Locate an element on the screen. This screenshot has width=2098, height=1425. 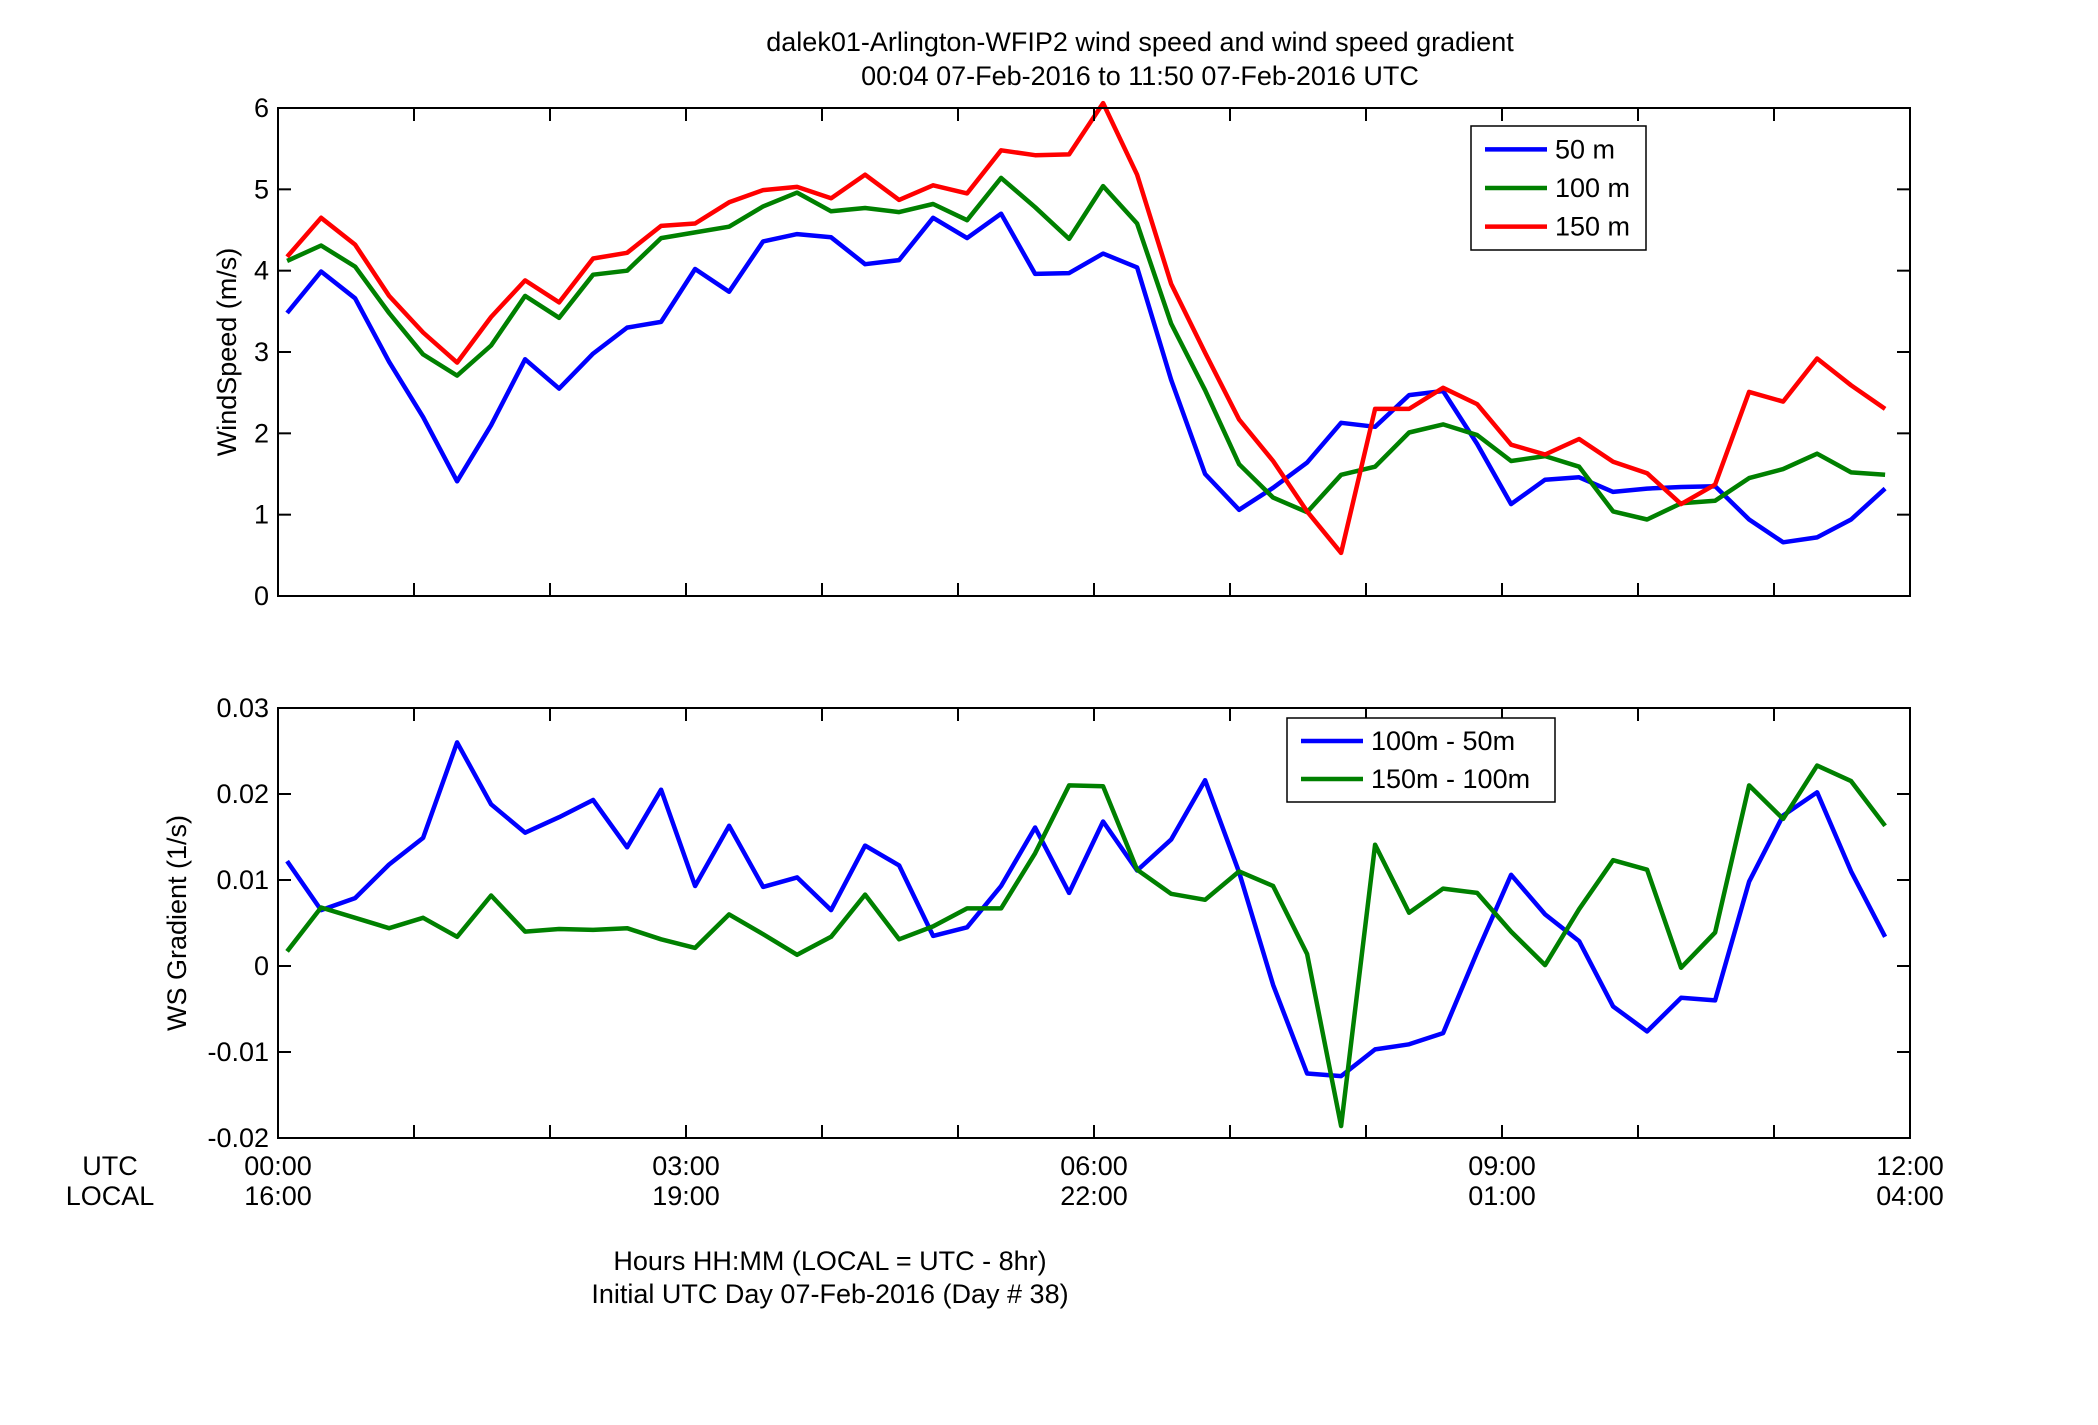
windspeed-legend: 50 m 100 m 150 m is located at coordinates (1558, 188).